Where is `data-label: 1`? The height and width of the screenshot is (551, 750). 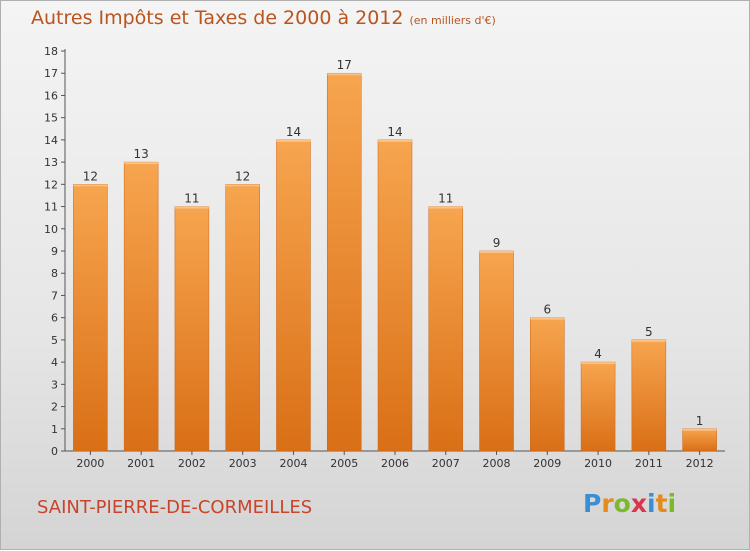 data-label: 1 is located at coordinates (700, 421).